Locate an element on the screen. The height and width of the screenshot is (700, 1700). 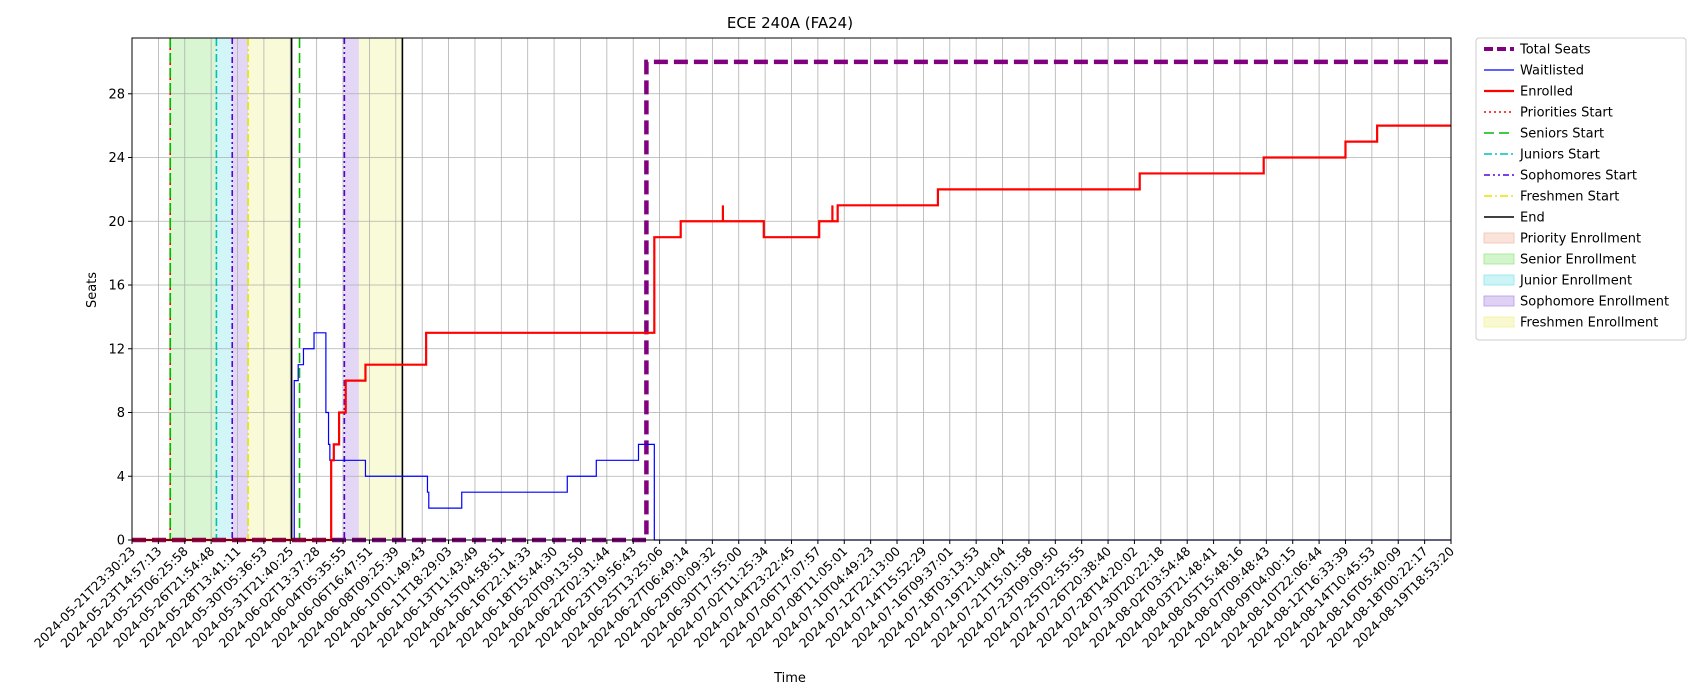
enrollment-period-bands is located at coordinates (285, 289).